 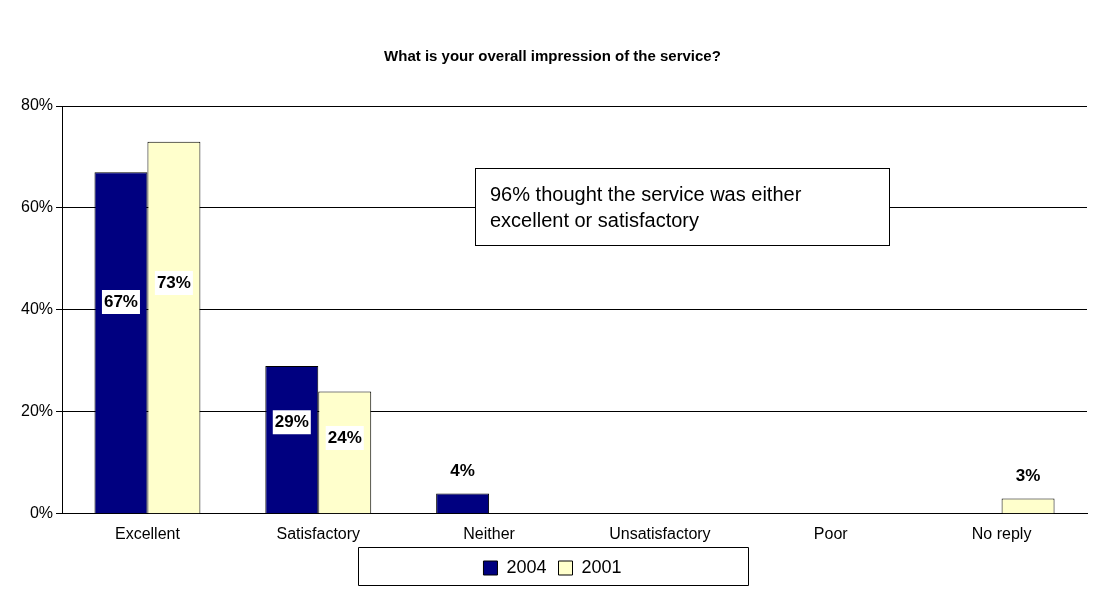 I want to click on data-label: 3%, so click(x=1028, y=476).